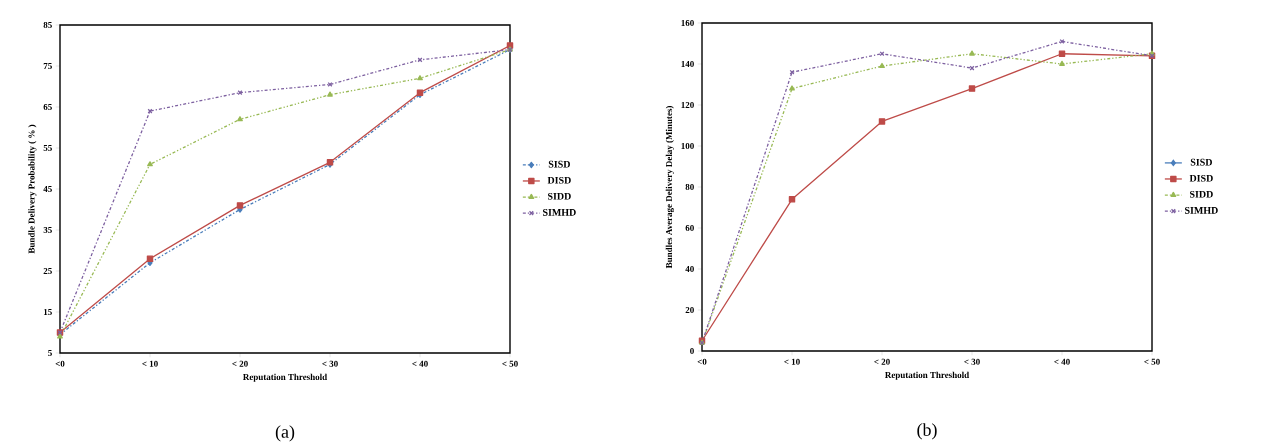 The height and width of the screenshot is (448, 1267). What do you see at coordinates (687, 64) in the screenshot?
I see `y-tick-label: 140` at bounding box center [687, 64].